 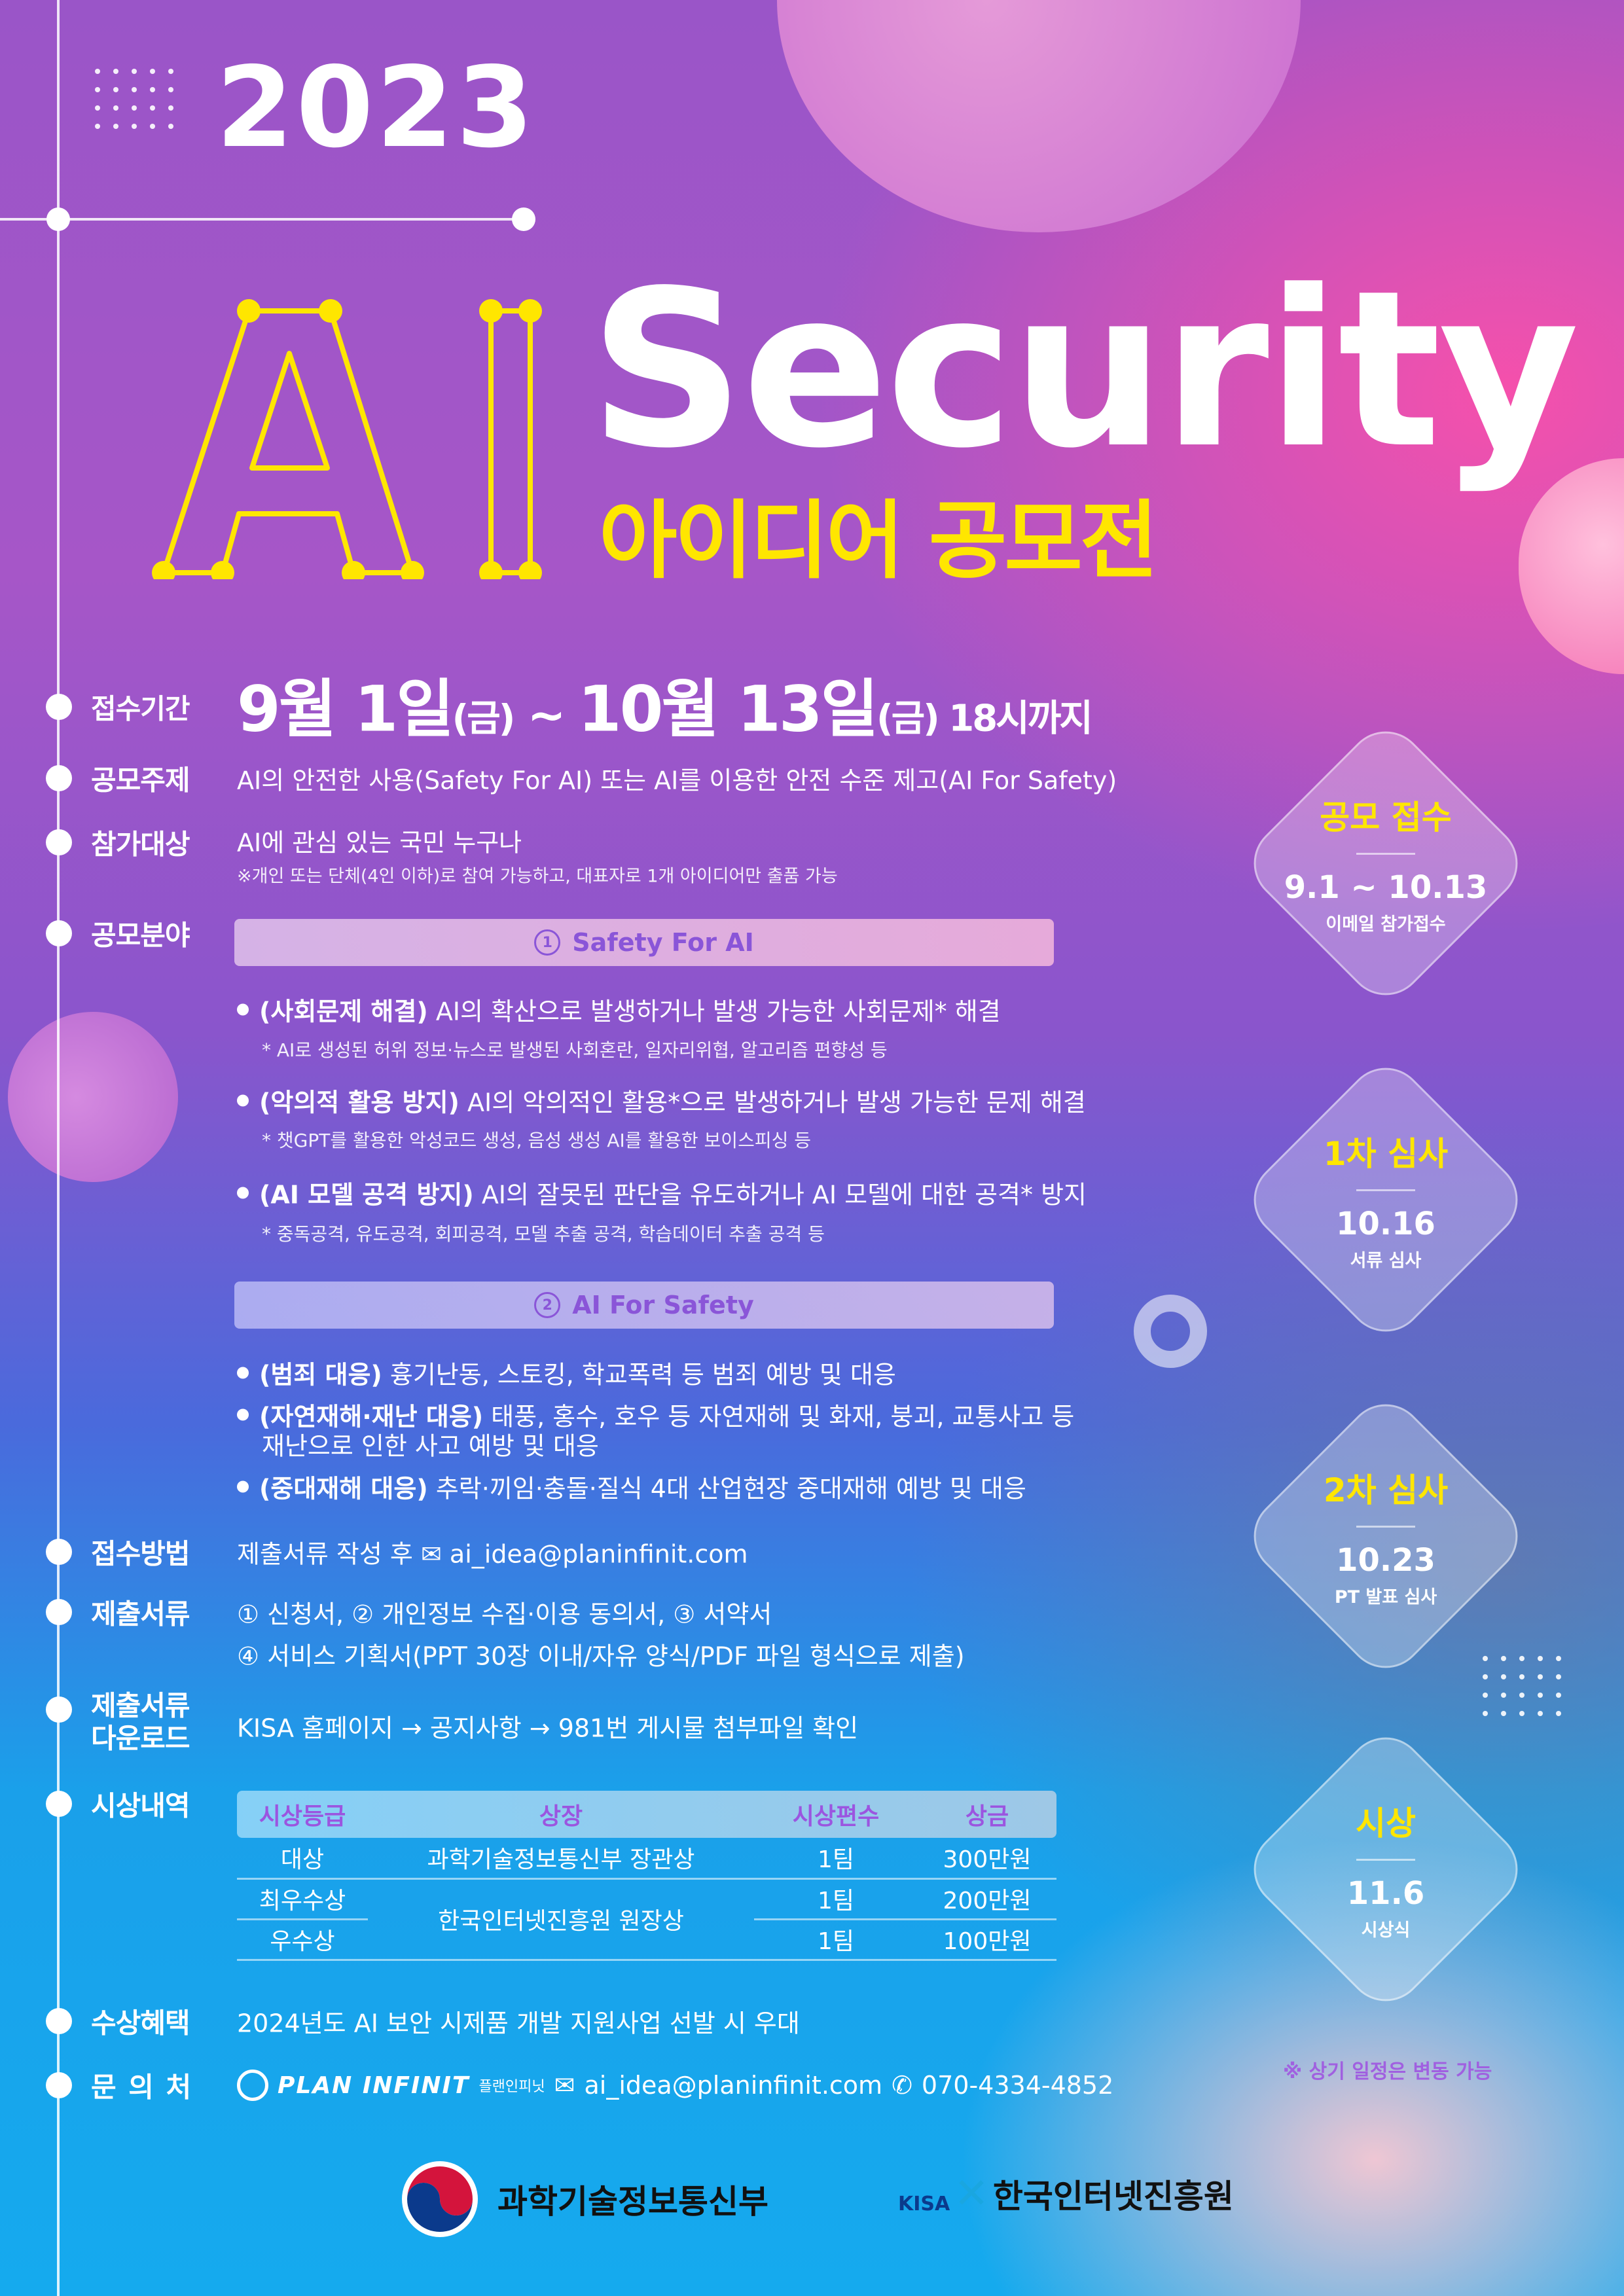 I want to click on start-day: (금), so click(x=484, y=719).